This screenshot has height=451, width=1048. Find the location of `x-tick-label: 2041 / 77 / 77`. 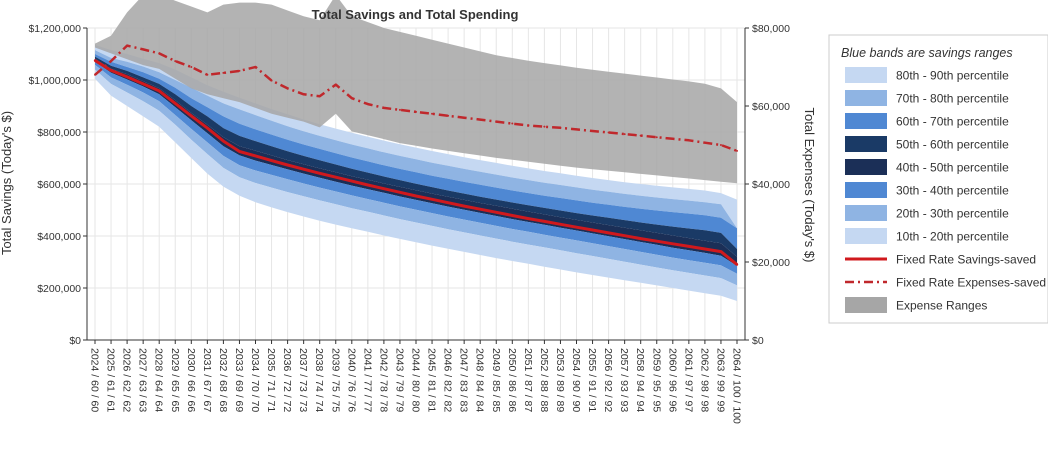

x-tick-label: 2041 / 77 / 77 is located at coordinates (367, 380).